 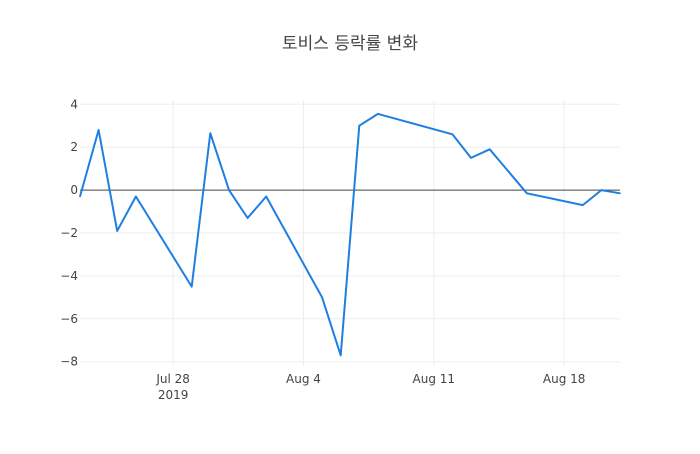 I want to click on x-tick-label: Aug 11, so click(x=434, y=379).